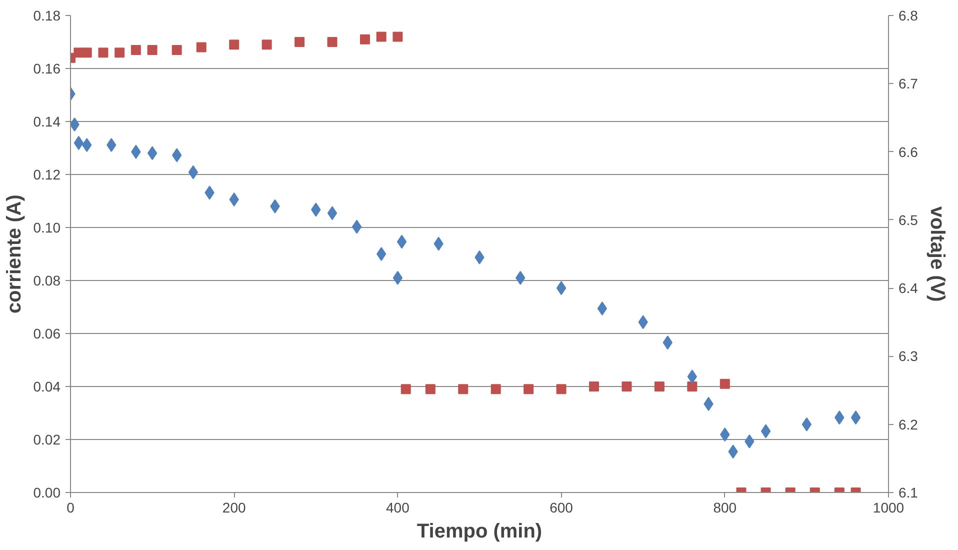 This screenshot has width=958, height=550. I want to click on y-tick-label: 0.02, so click(47, 440).